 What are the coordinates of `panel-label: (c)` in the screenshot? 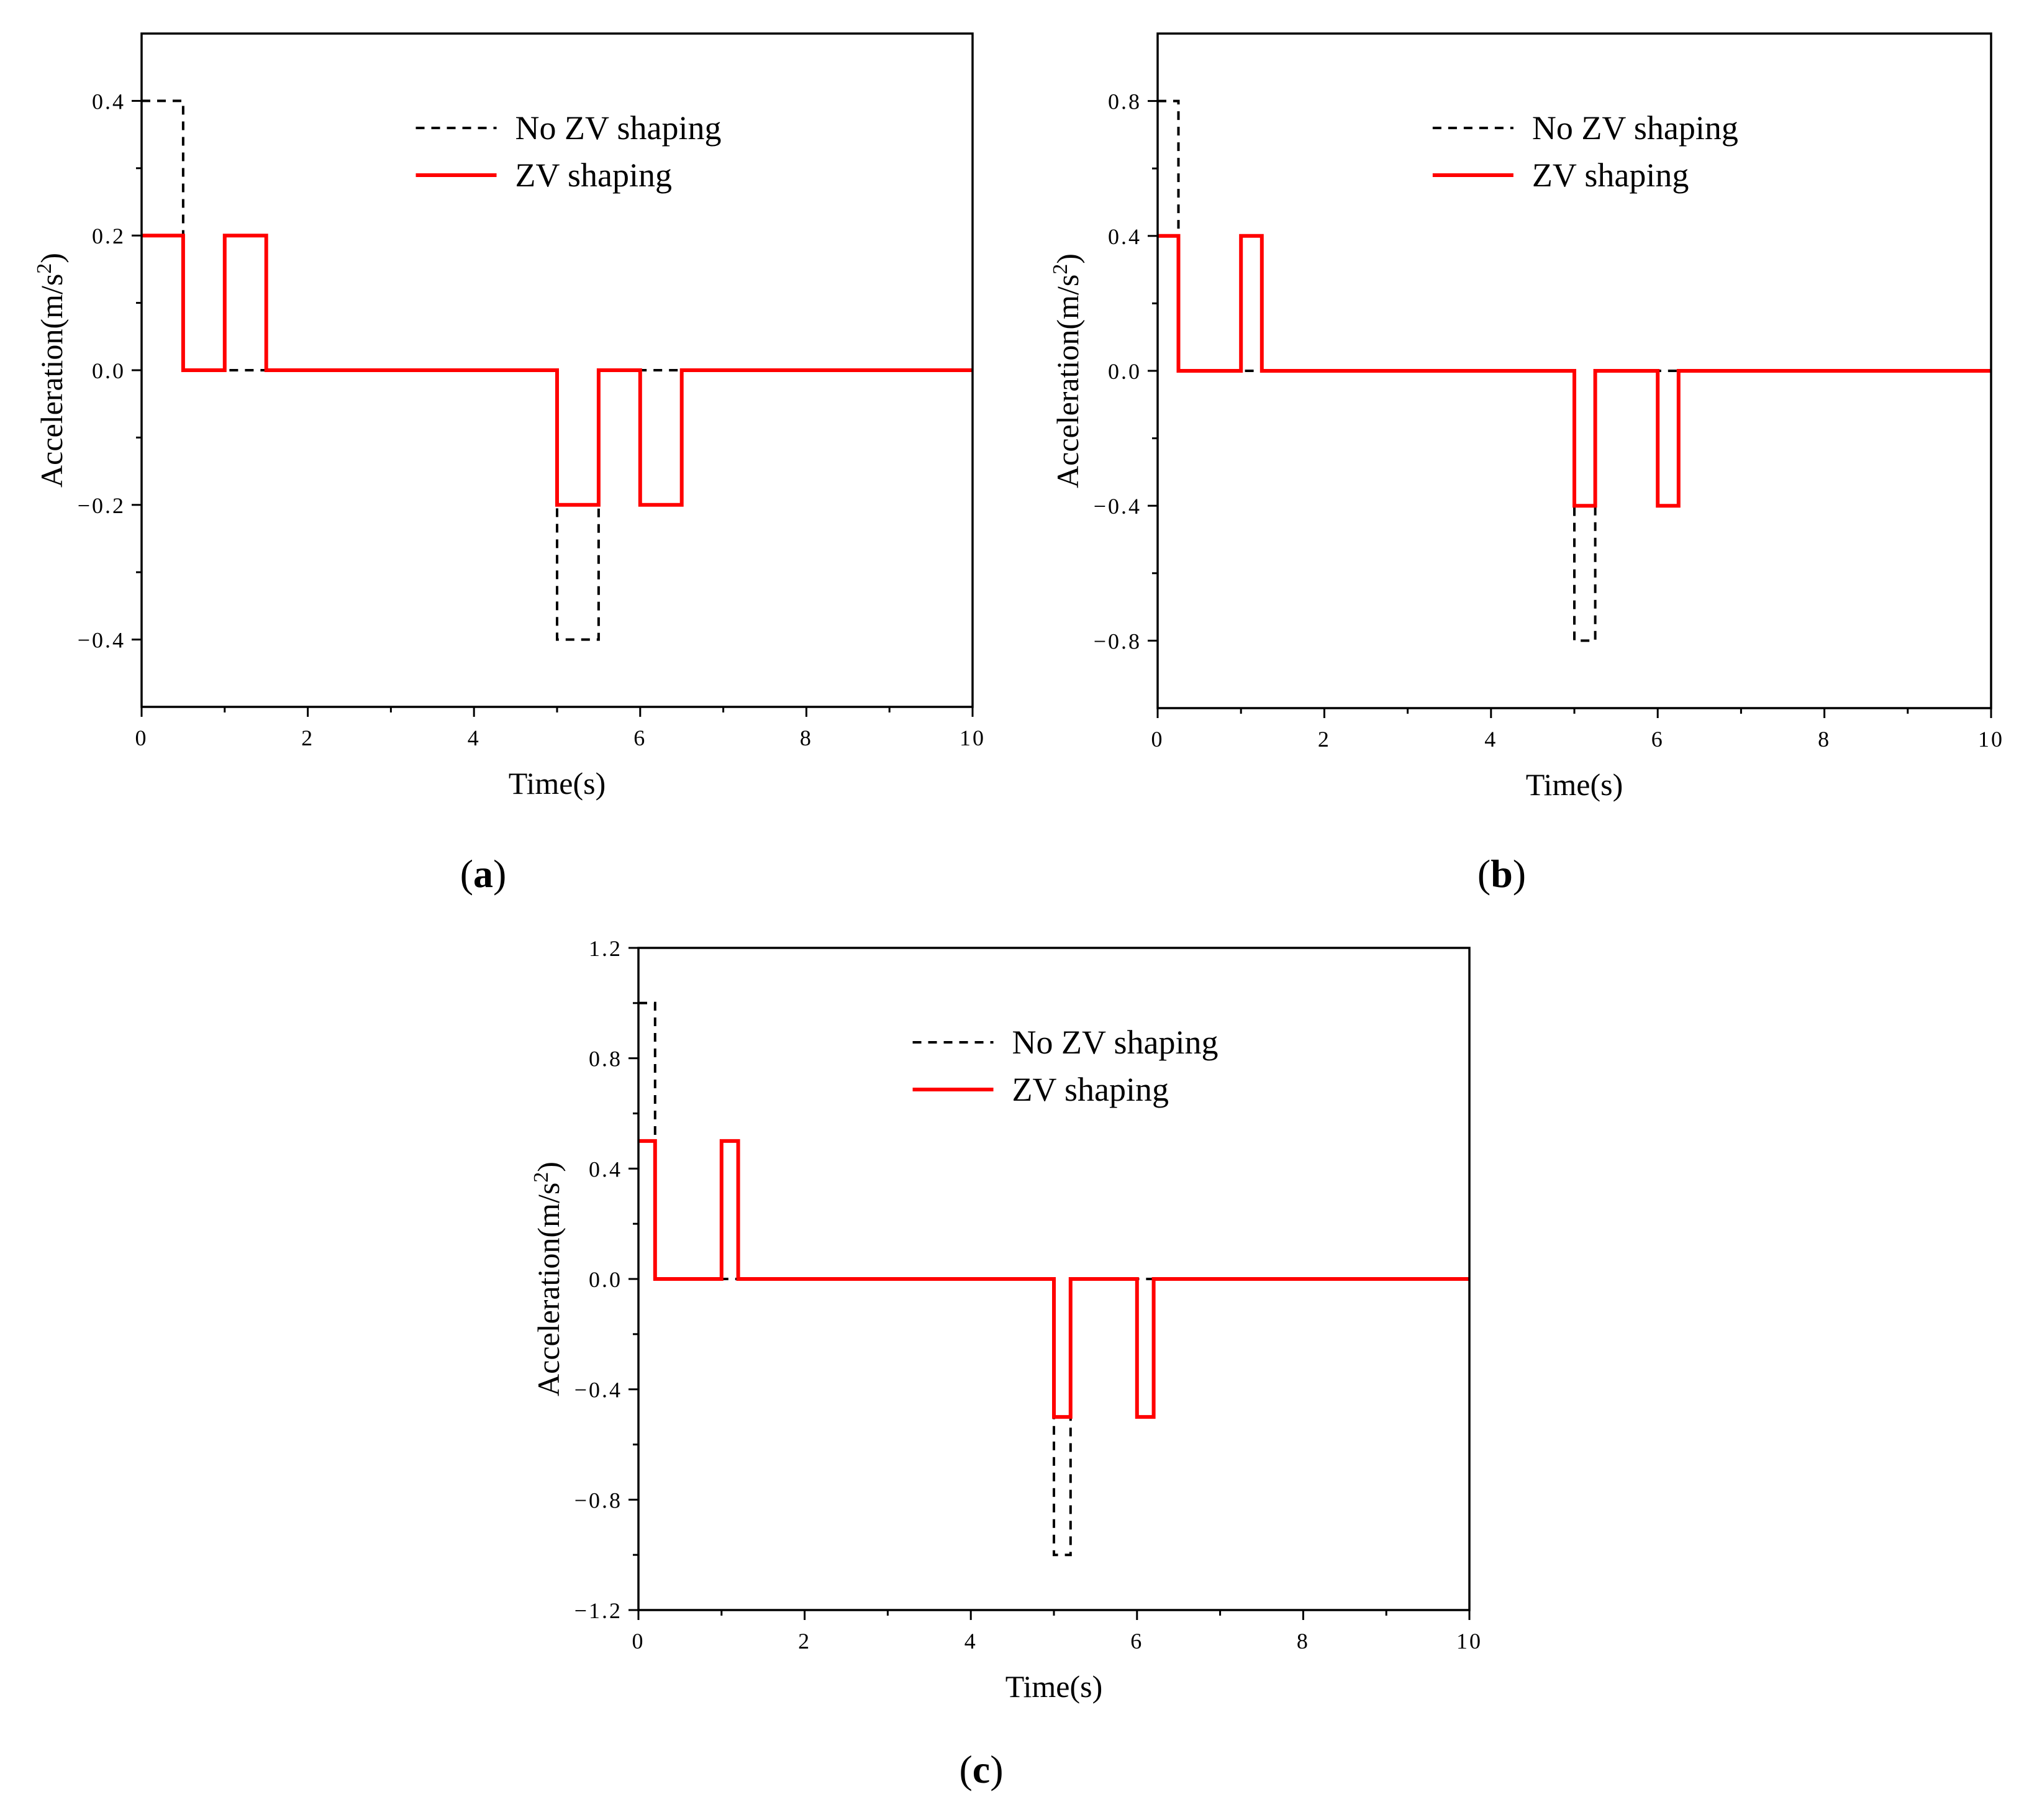 It's located at (981, 1769).